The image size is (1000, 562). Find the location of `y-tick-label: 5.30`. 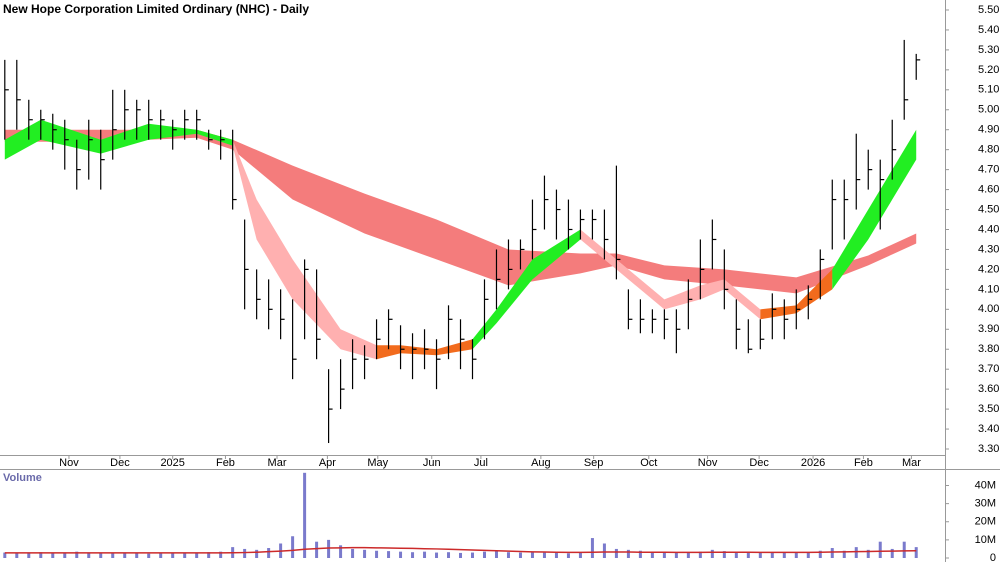

y-tick-label: 5.30 is located at coordinates (988, 50).